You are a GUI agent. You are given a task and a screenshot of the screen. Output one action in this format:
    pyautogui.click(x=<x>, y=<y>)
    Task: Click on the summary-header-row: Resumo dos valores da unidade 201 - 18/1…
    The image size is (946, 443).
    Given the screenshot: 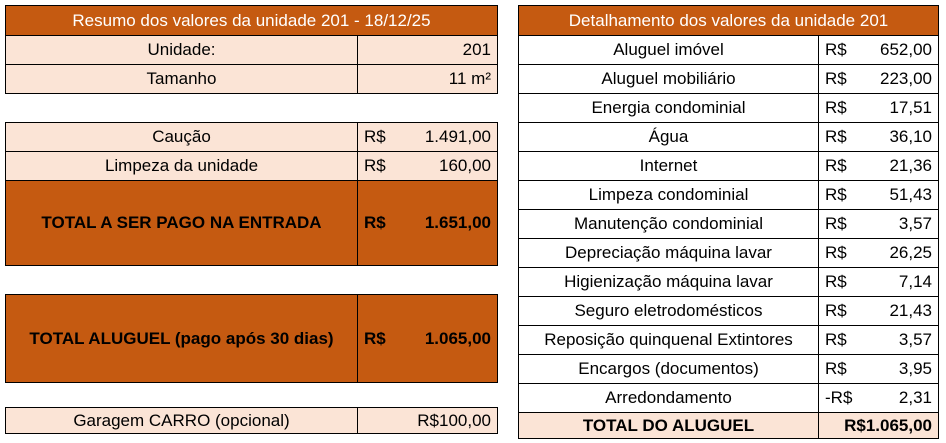 What is the action you would take?
    pyautogui.click(x=251, y=20)
    